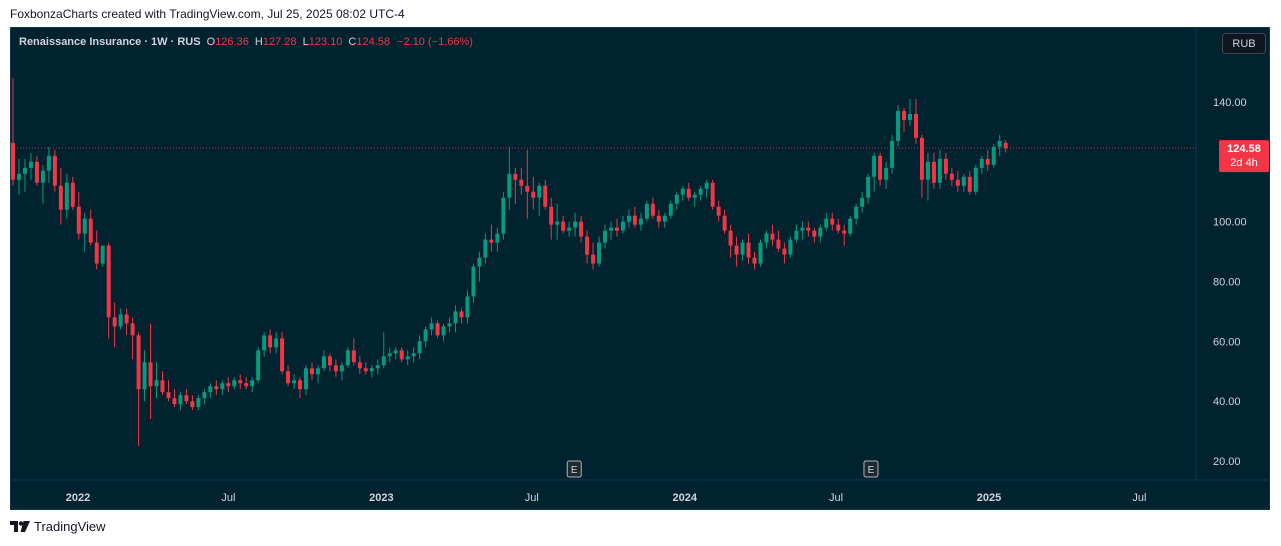 The height and width of the screenshot is (546, 1281). What do you see at coordinates (211, 42) in the screenshot?
I see `legend-open-label: O` at bounding box center [211, 42].